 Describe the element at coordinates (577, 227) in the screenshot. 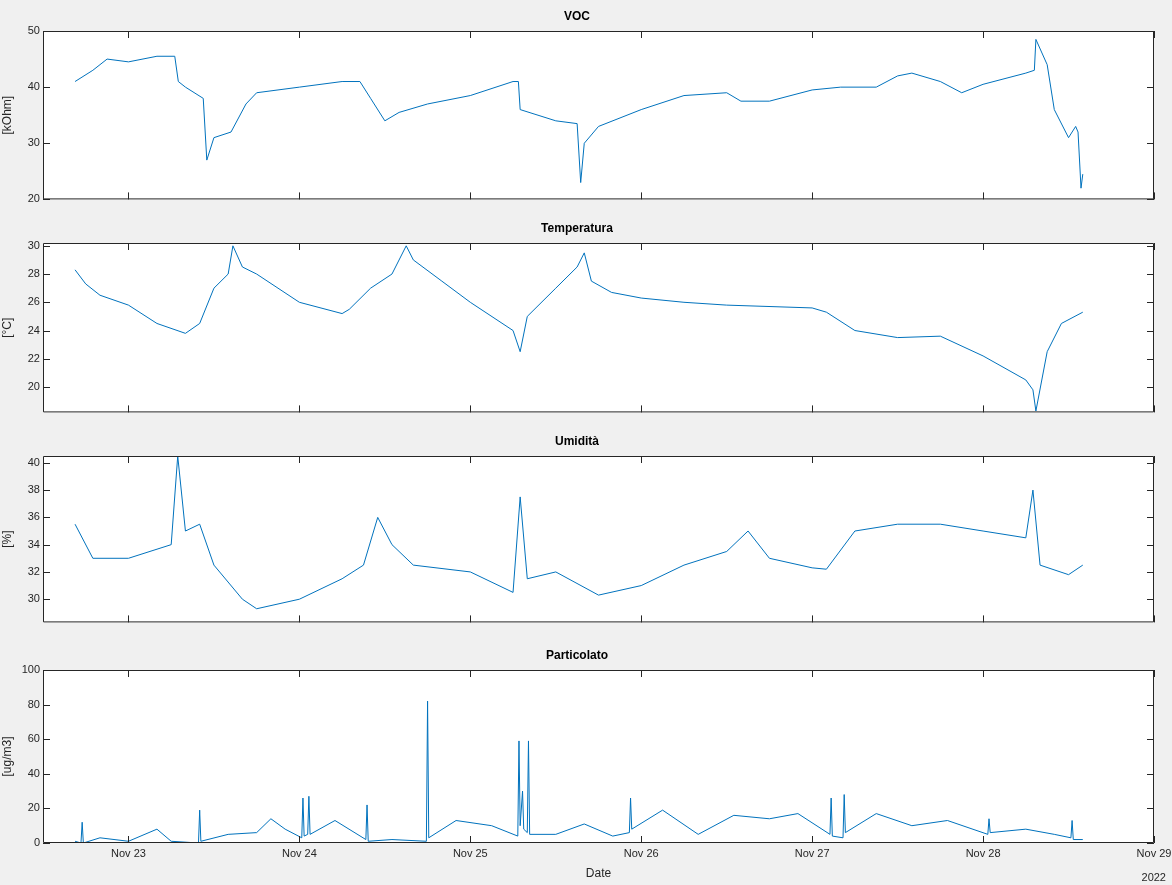

I see `chart-title: Temperatura` at that location.